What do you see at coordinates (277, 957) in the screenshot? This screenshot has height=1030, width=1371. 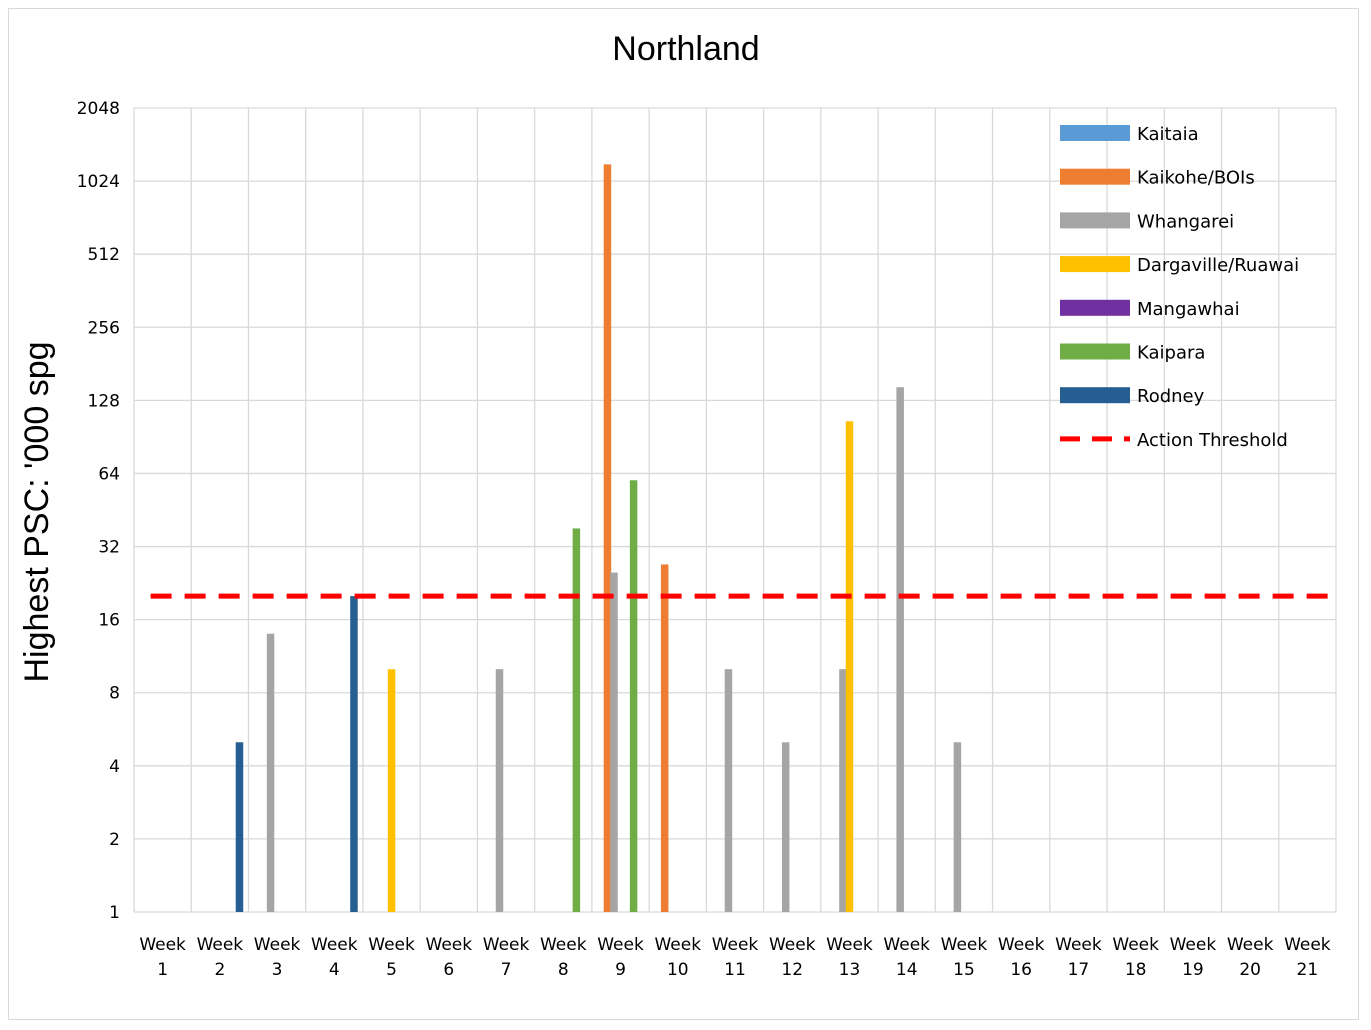 I see `x-tick-label: Week 3` at bounding box center [277, 957].